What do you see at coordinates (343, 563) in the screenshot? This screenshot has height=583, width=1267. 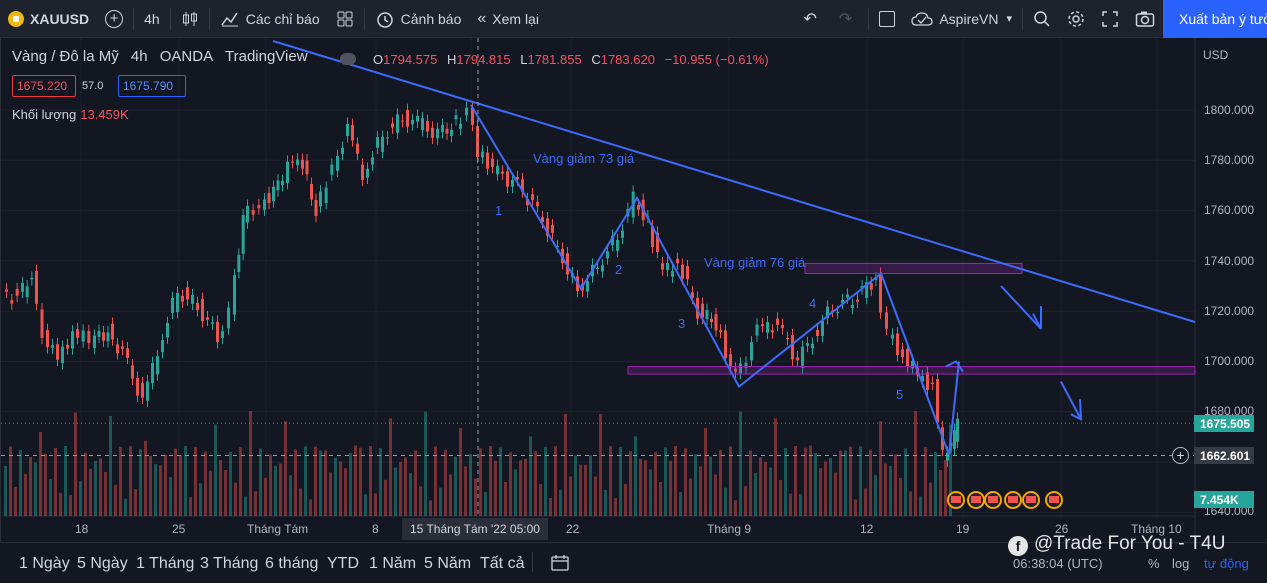 I see `range-ytd-button: YTD` at bounding box center [343, 563].